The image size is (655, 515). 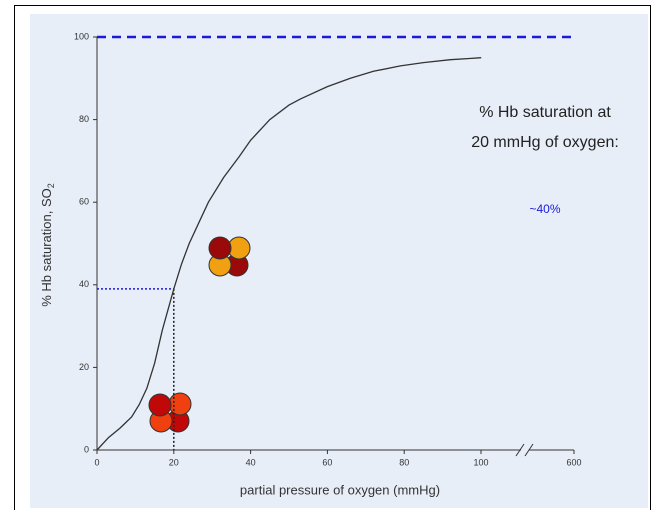 What do you see at coordinates (84, 367) in the screenshot?
I see `y-tick-label: 20` at bounding box center [84, 367].